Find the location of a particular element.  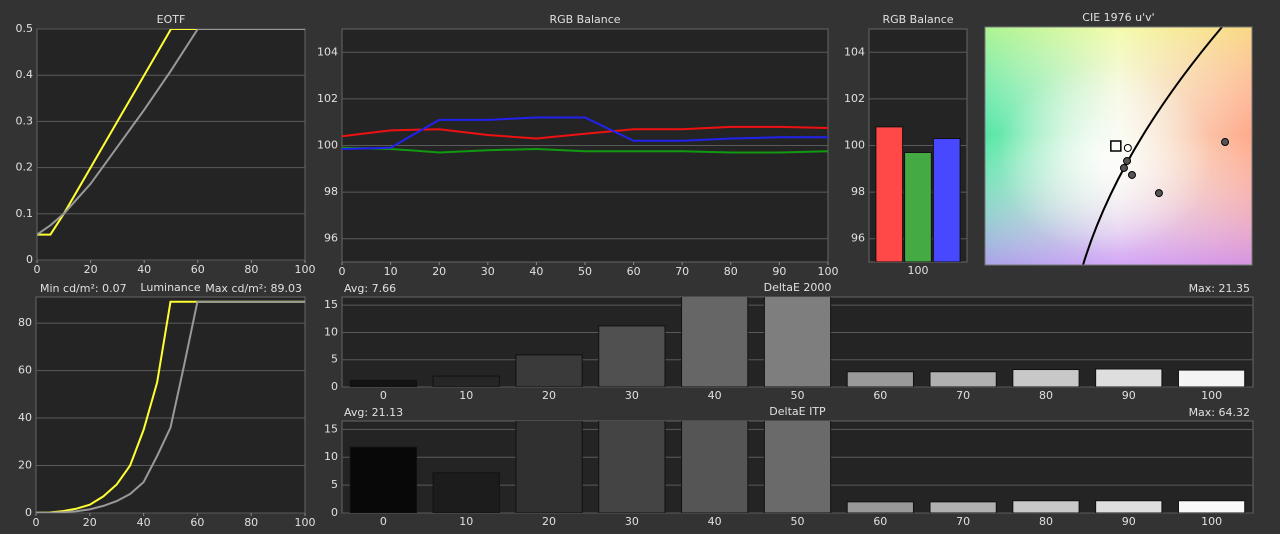

cie-white is located at coordinates (1118, 146).